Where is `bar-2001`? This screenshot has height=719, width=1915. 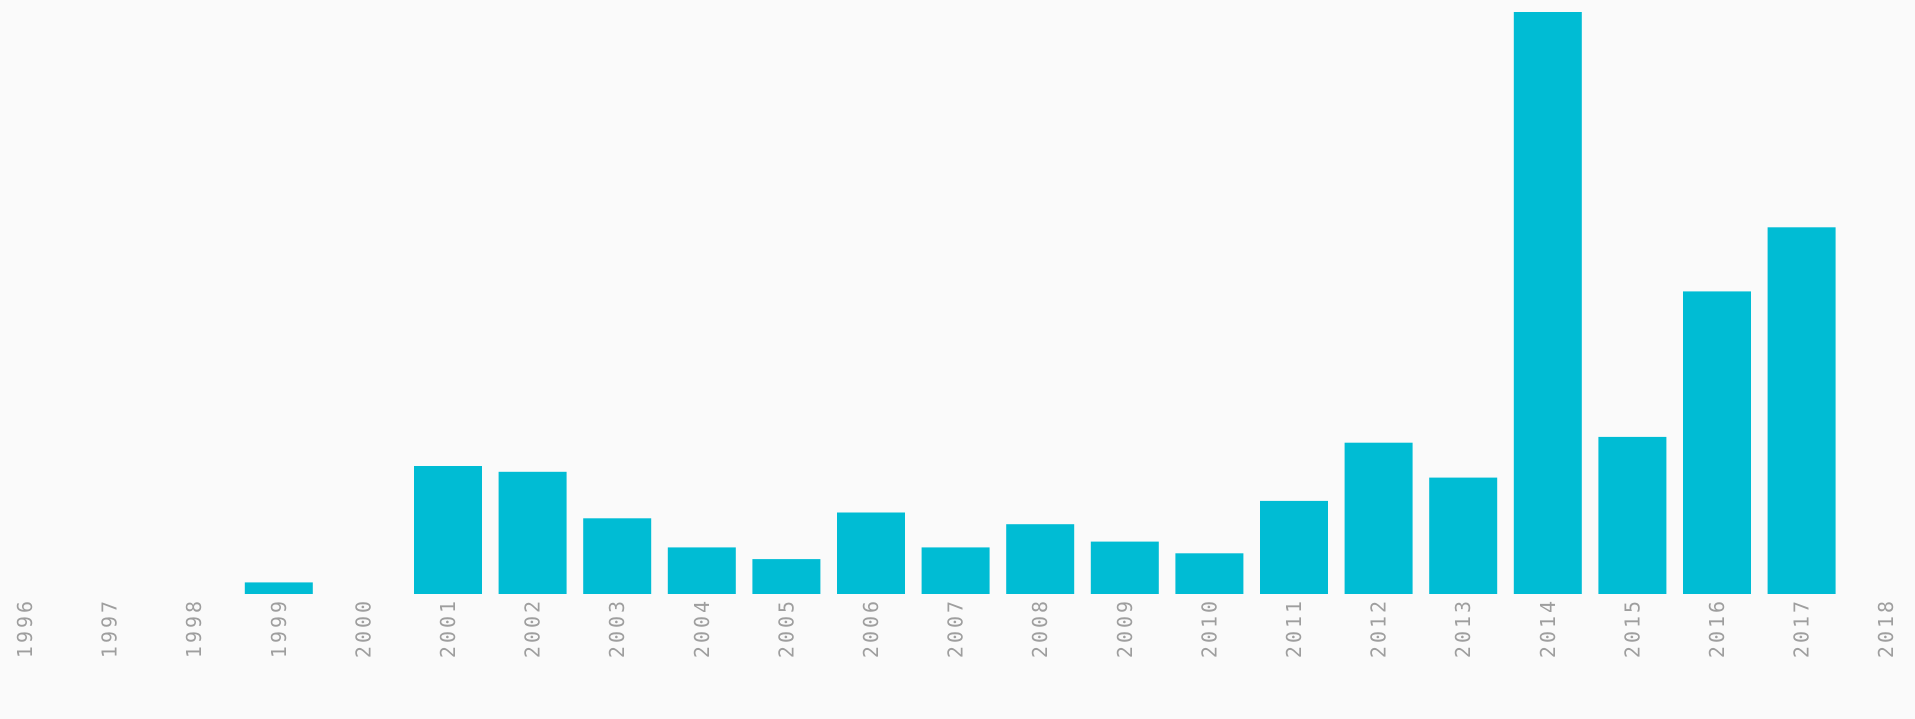
bar-2001 is located at coordinates (448, 530).